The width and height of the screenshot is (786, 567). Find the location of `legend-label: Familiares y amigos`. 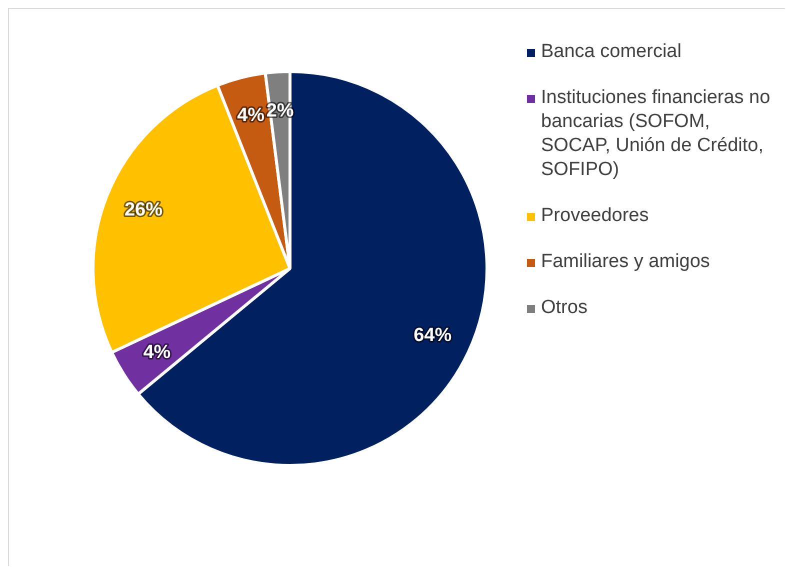

legend-label: Familiares y amigos is located at coordinates (625, 262).